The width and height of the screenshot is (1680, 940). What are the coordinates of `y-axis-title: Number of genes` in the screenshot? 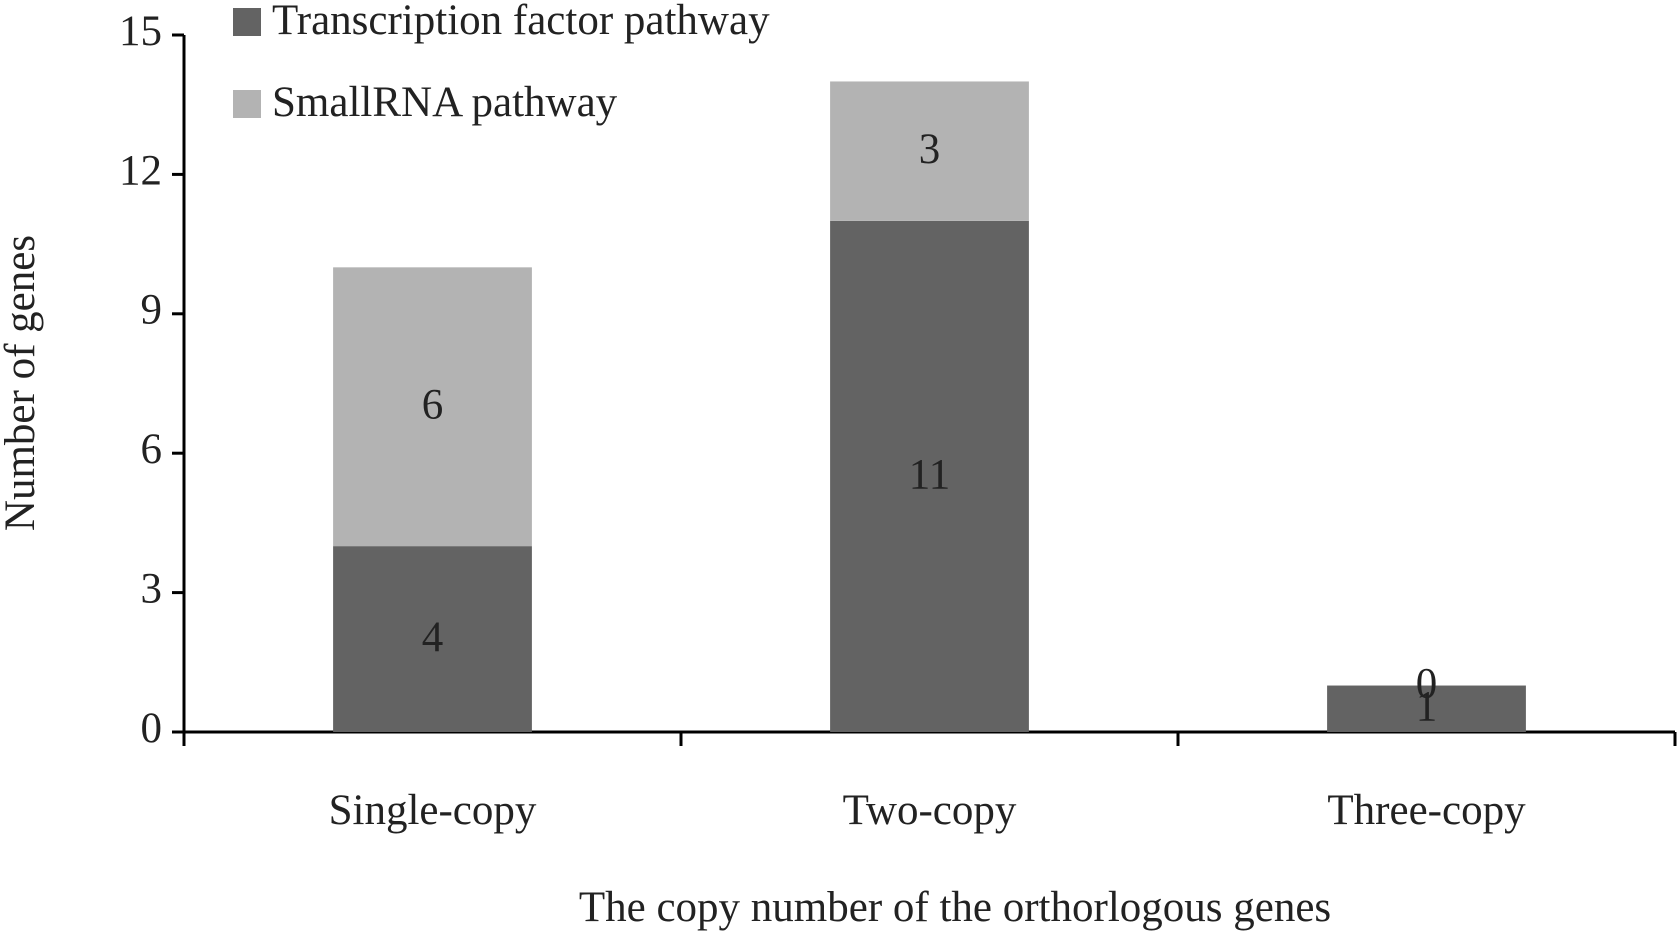 It's located at (22, 383).